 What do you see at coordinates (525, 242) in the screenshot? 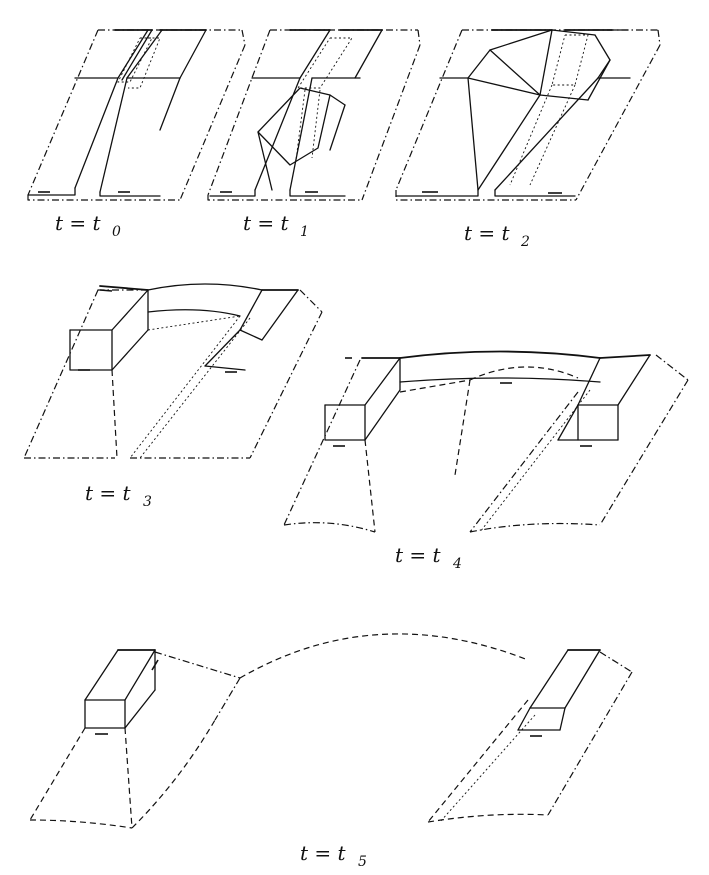
I see `label-sub: 2` at bounding box center [525, 242].